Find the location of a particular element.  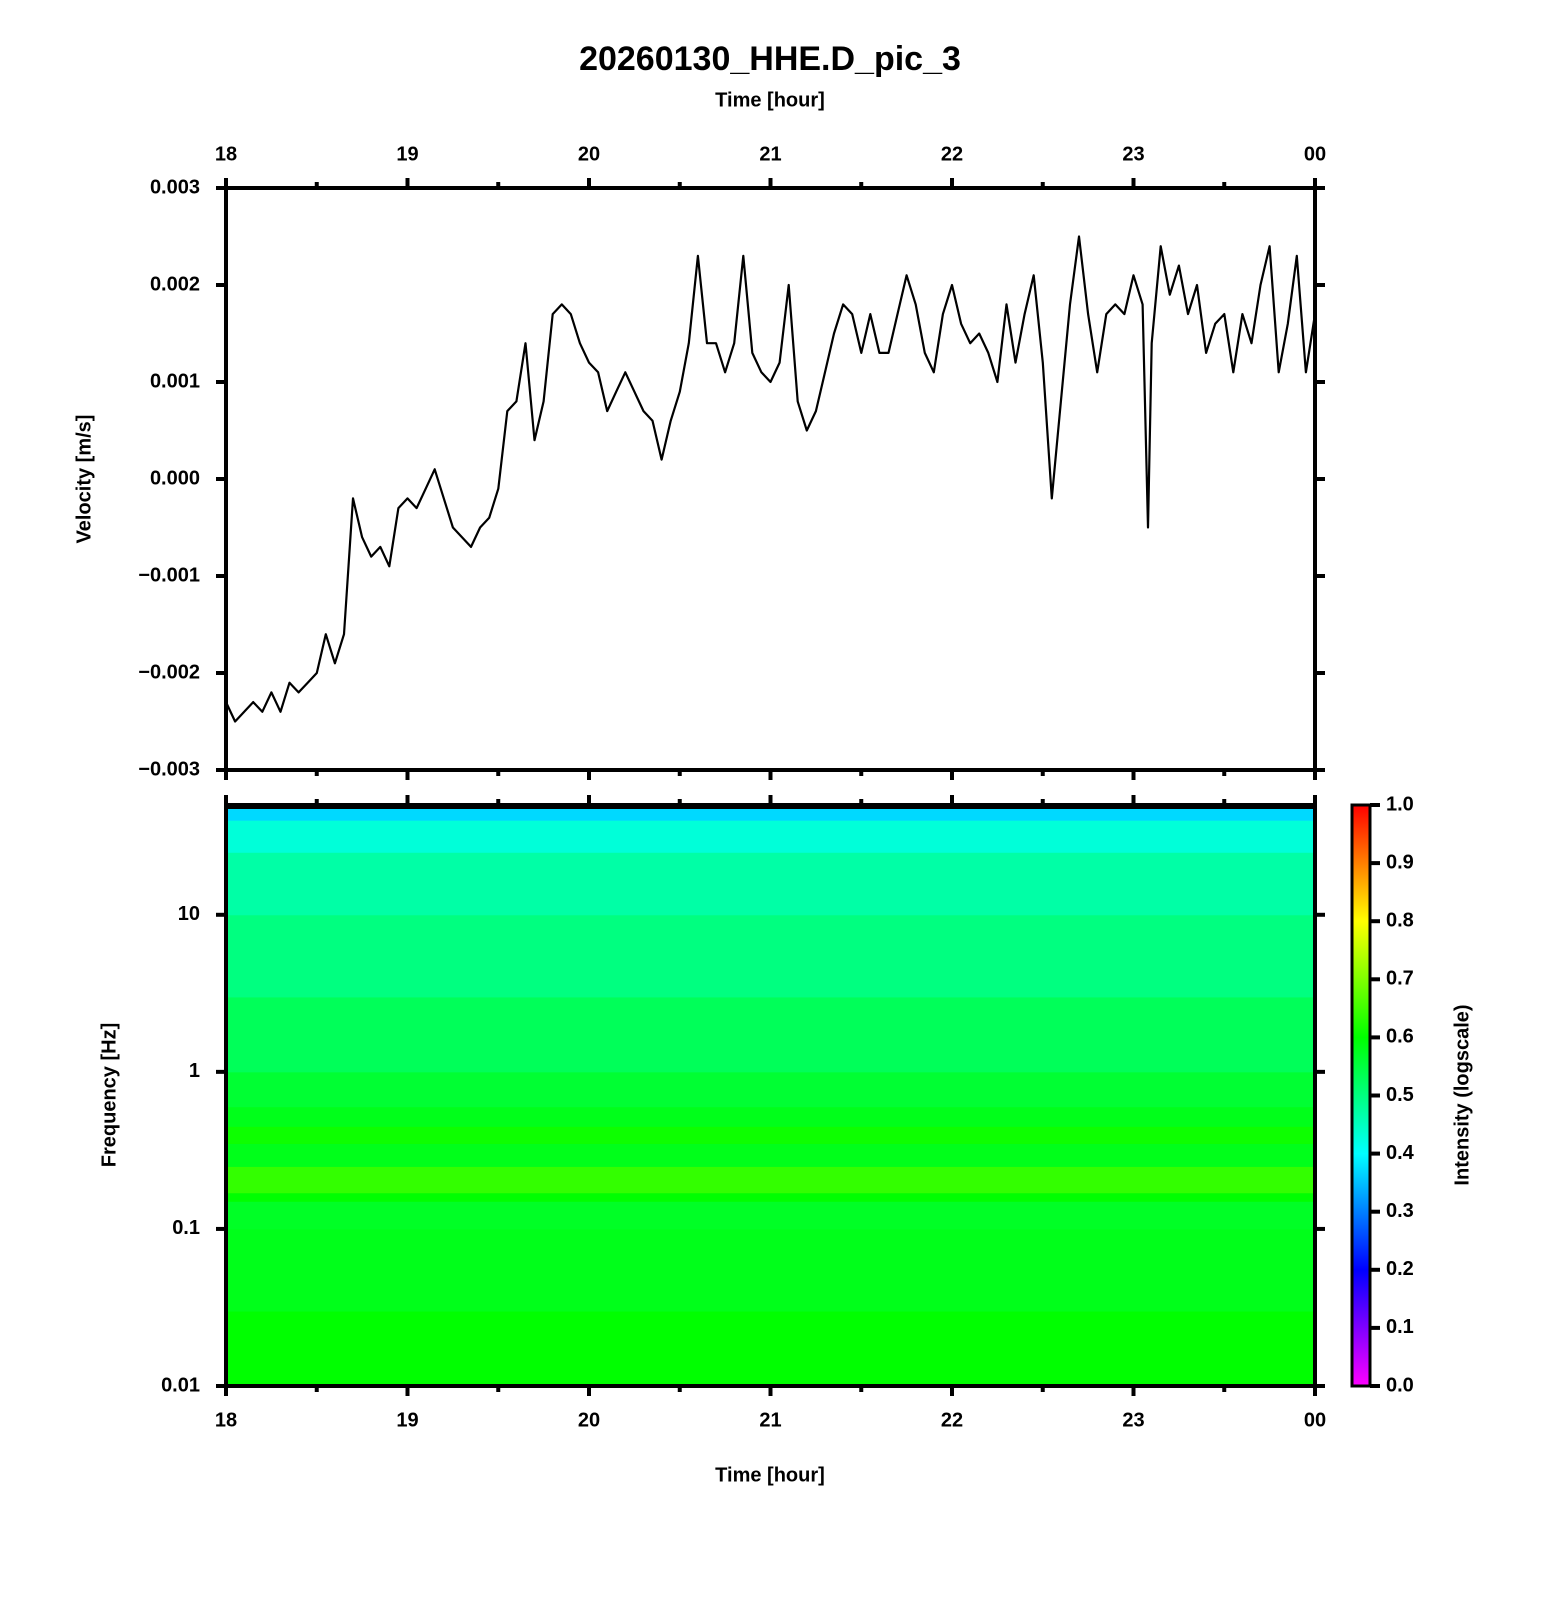

y-tick-label: 0.000 is located at coordinates (175, 478).